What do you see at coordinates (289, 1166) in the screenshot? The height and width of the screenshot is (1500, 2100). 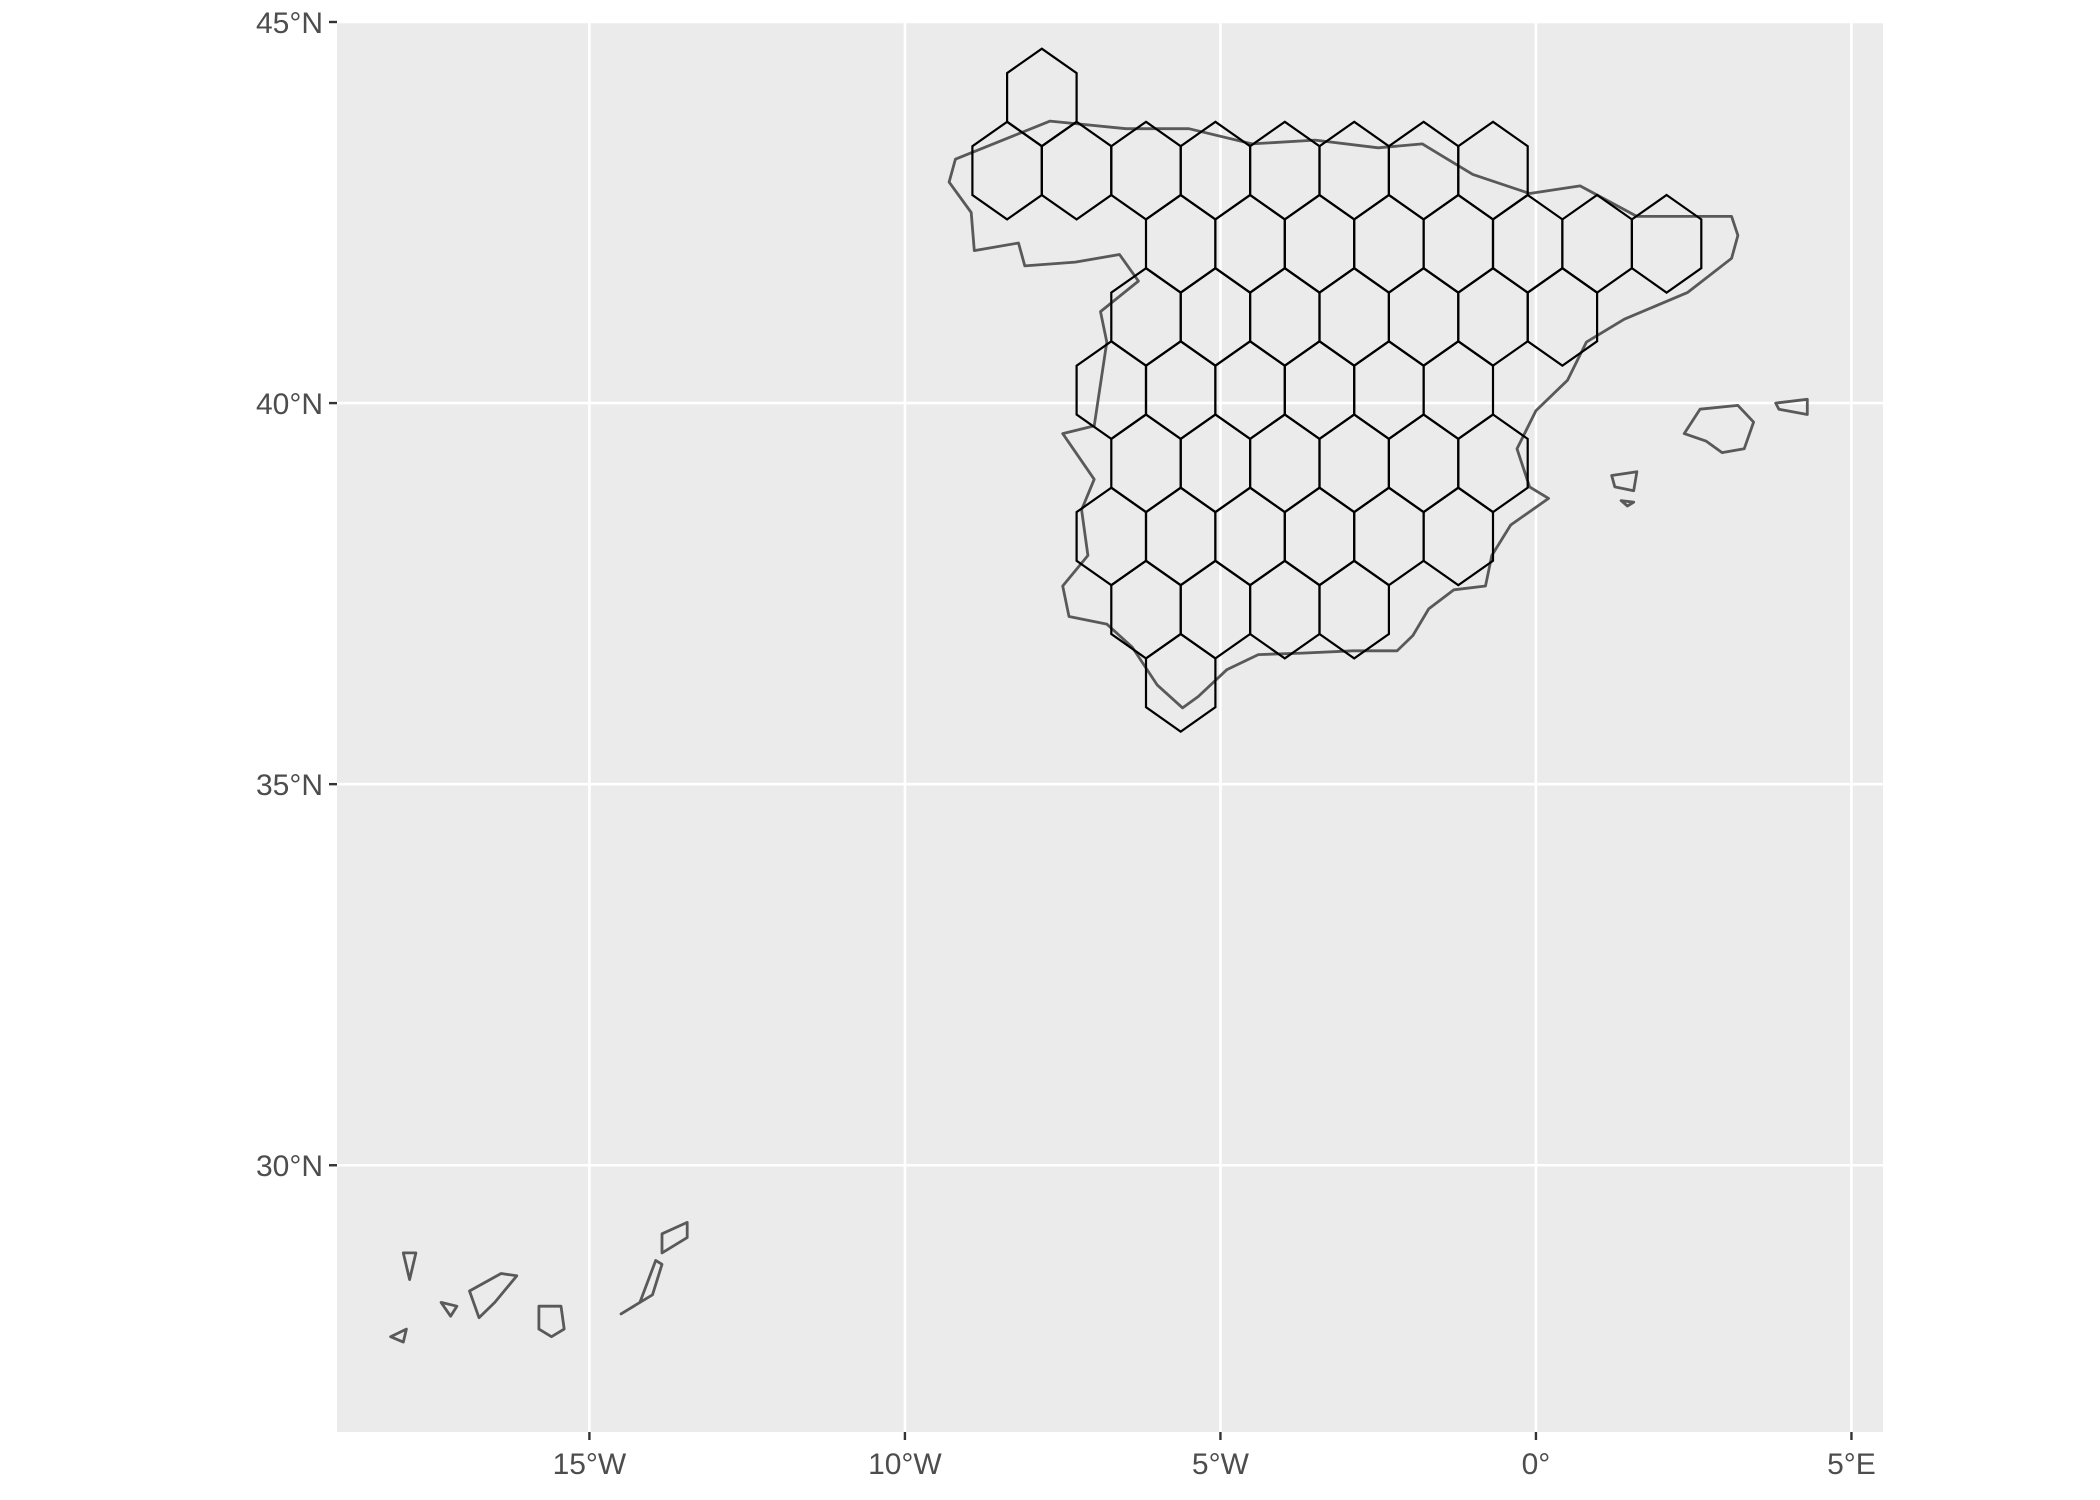 I see `y-tick-label: 30°N` at bounding box center [289, 1166].